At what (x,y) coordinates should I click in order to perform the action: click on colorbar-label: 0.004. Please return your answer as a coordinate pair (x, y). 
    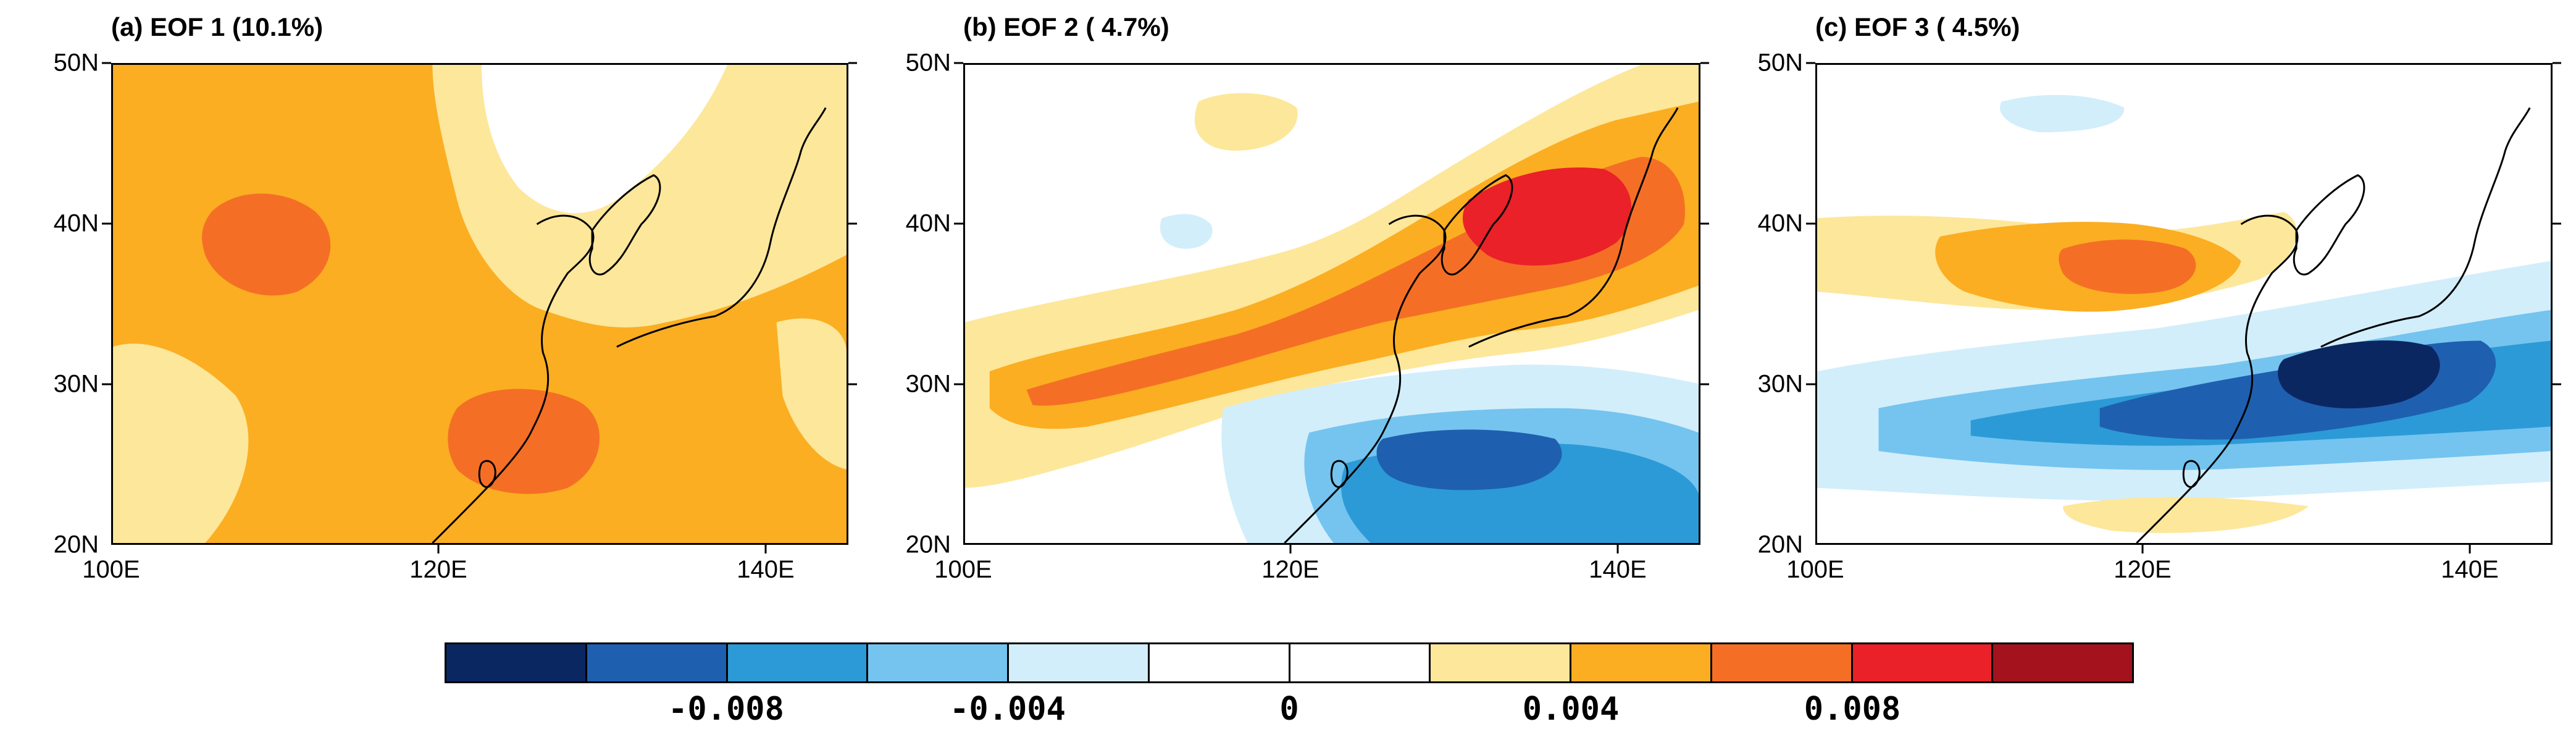
    Looking at the image, I should click on (1571, 709).